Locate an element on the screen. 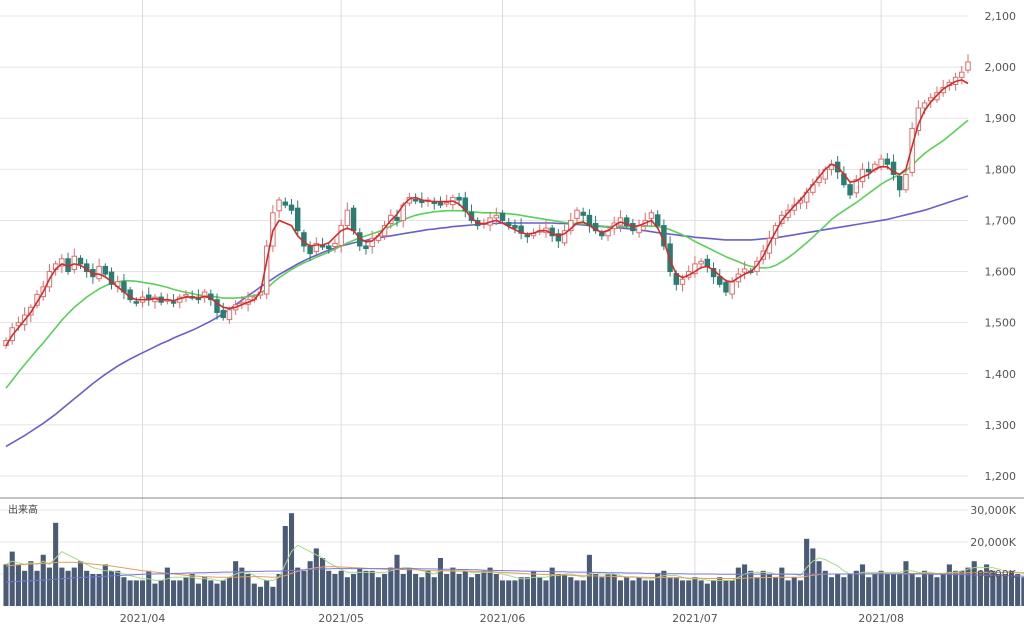  volume-ma-lines is located at coordinates (514, 563).